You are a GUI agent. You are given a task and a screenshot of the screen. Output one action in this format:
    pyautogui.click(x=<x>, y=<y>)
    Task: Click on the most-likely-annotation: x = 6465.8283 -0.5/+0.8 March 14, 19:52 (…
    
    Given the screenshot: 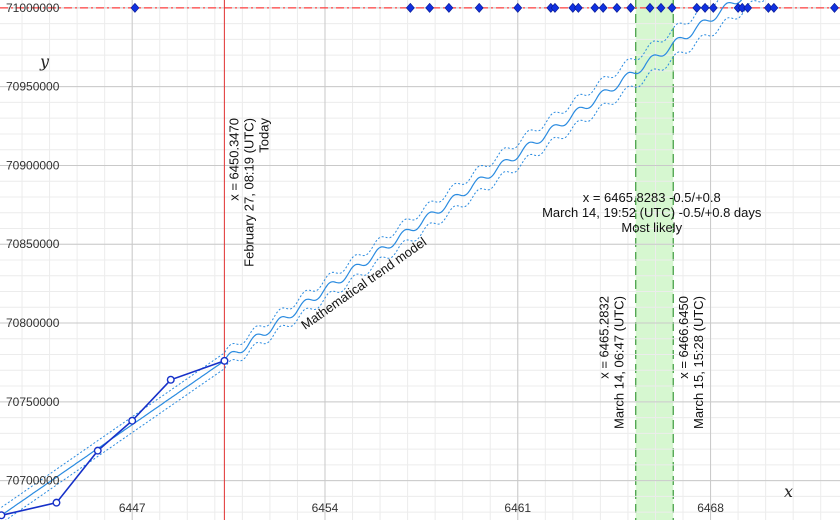 What is the action you would take?
    pyautogui.click(x=652, y=212)
    